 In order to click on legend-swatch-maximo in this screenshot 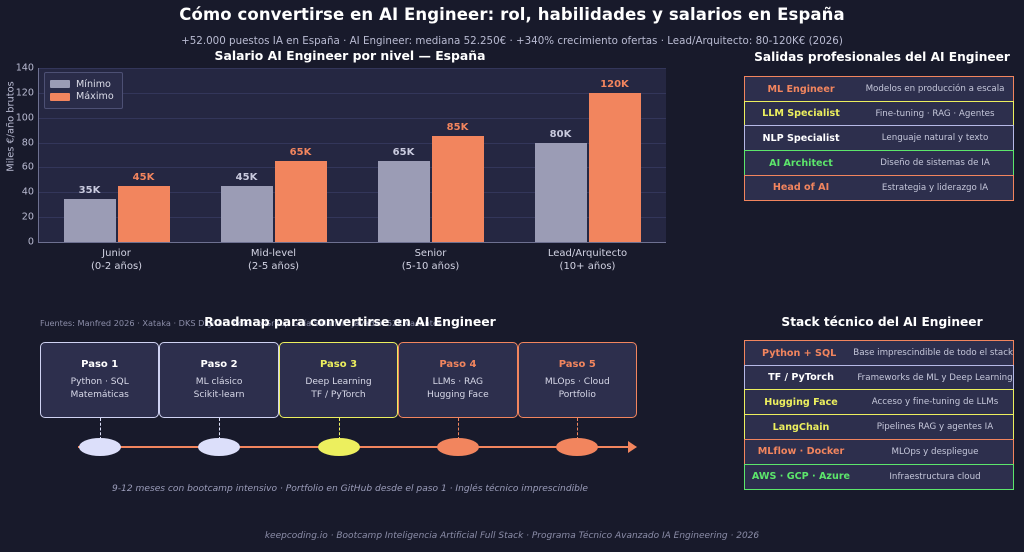, I will do `click(60, 96)`.